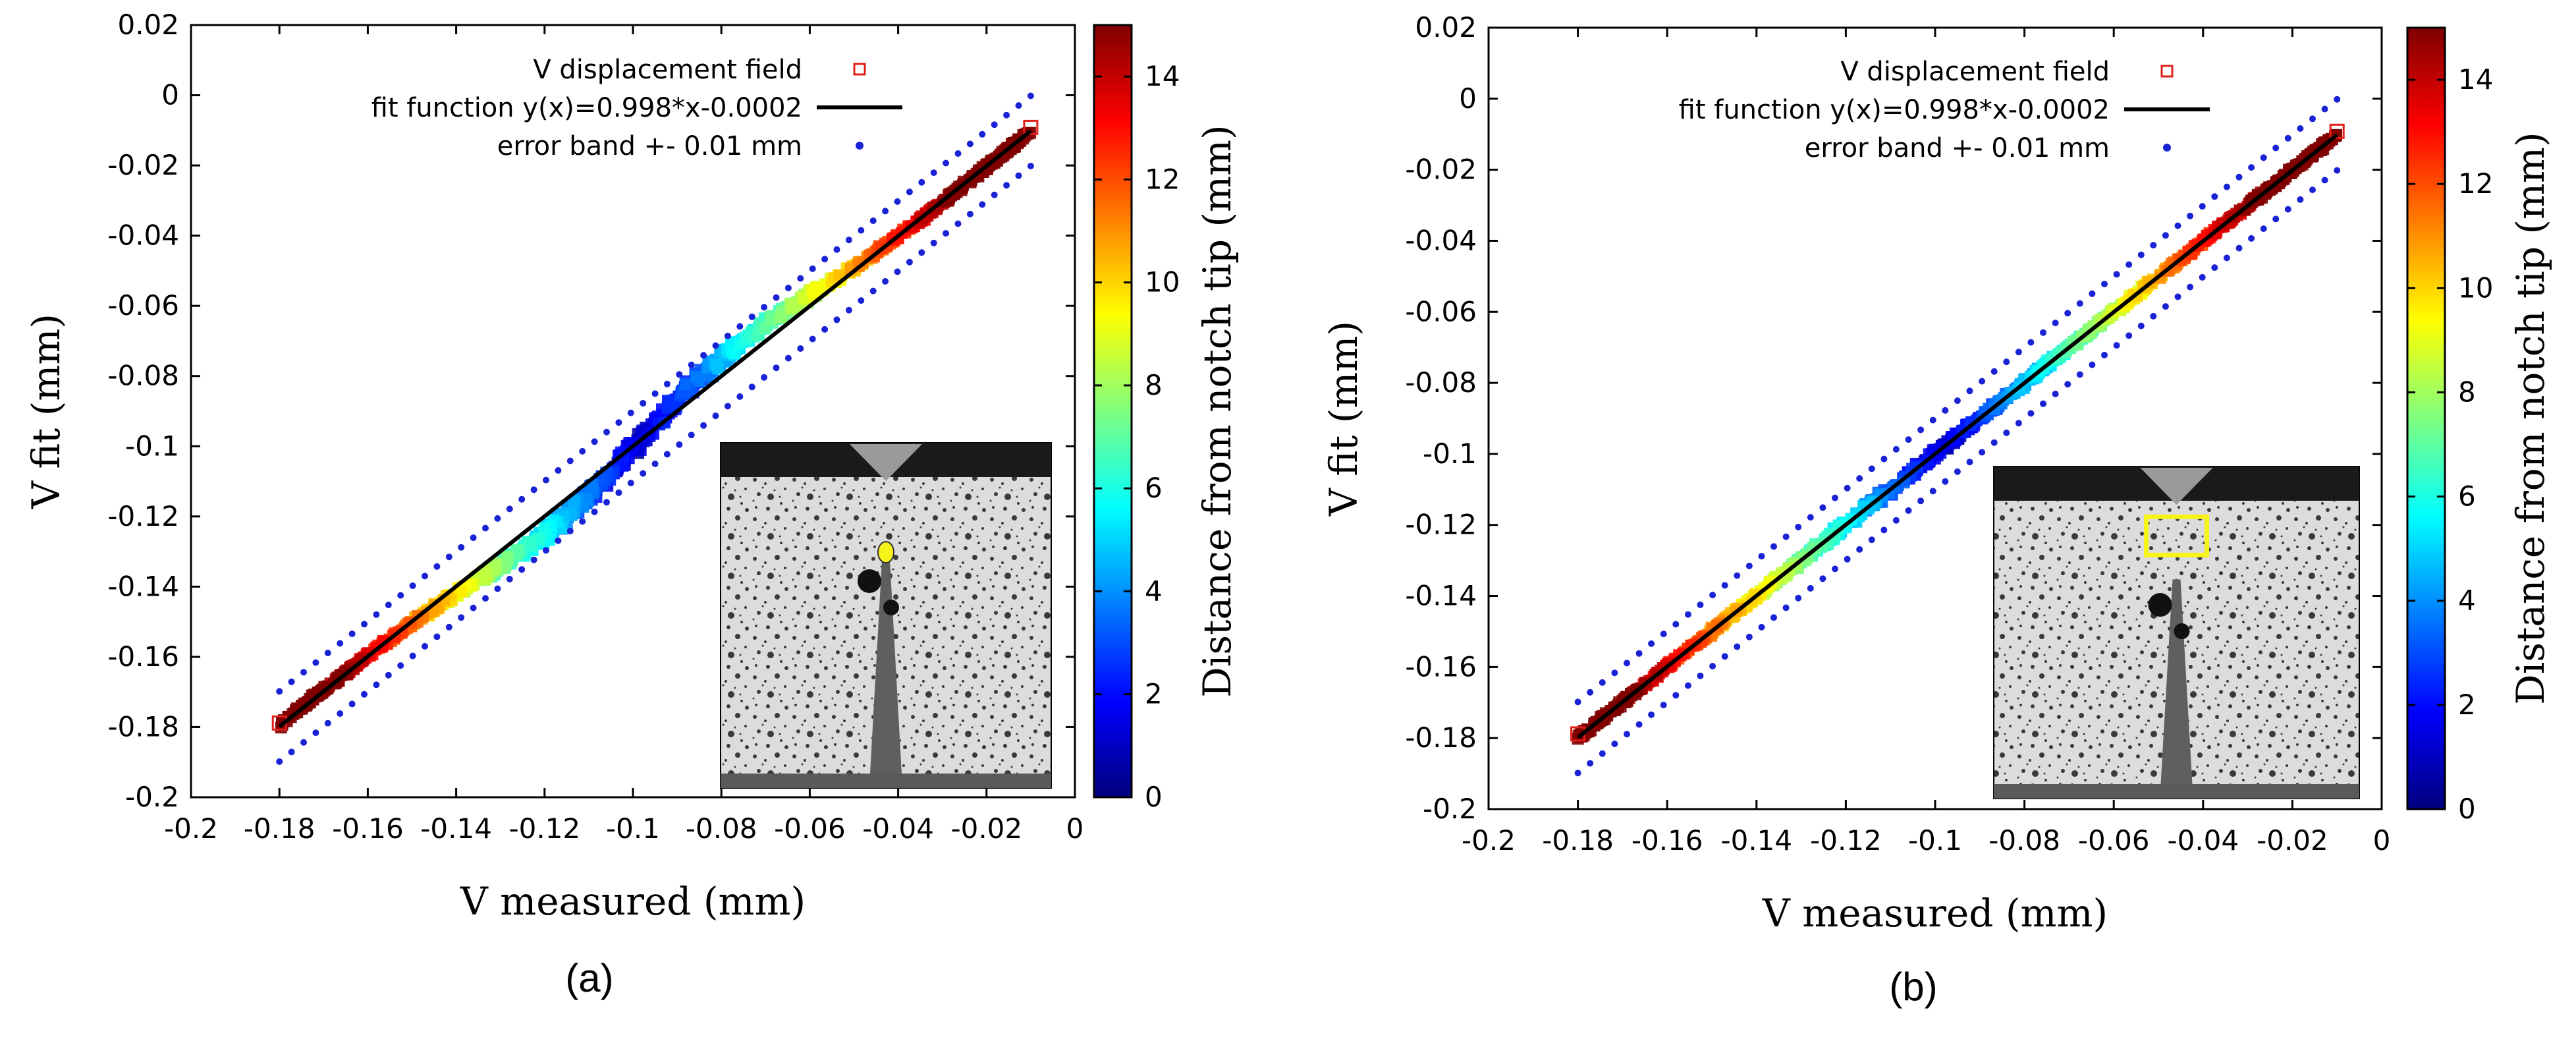  What do you see at coordinates (633, 828) in the screenshot?
I see `x-tick-label: -0.1` at bounding box center [633, 828].